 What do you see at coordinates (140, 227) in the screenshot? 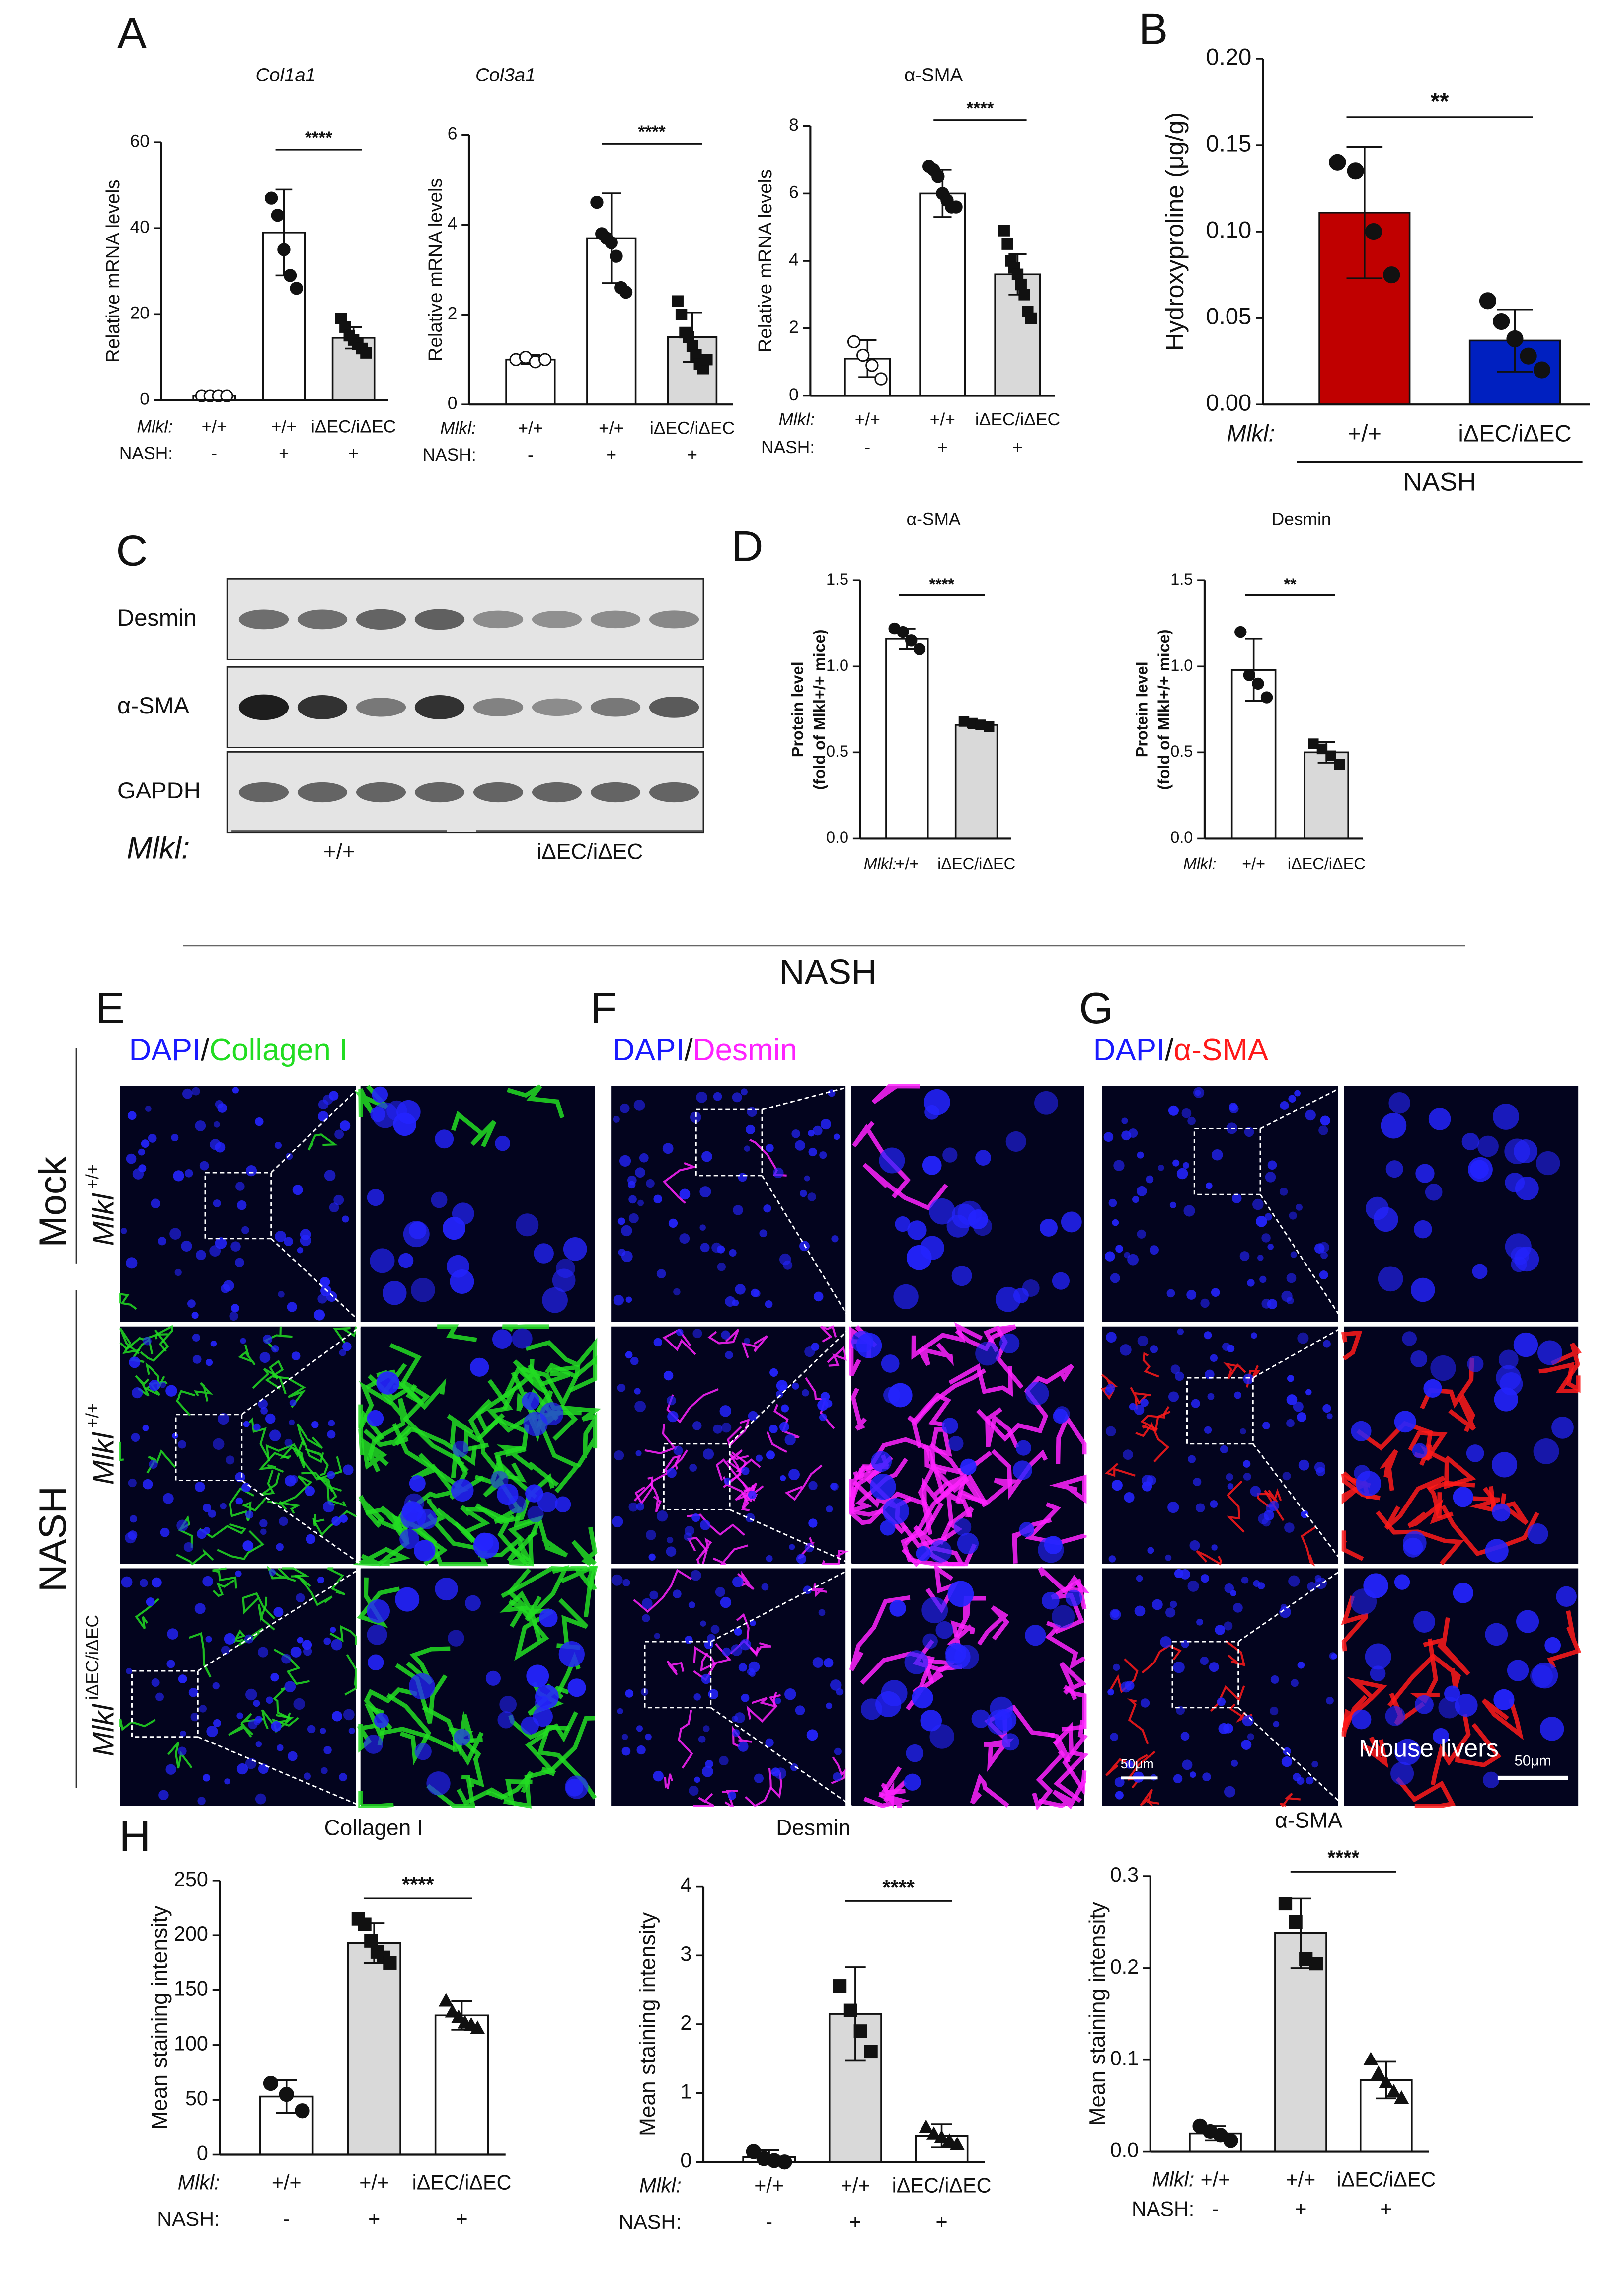
I see `y-tick-label: 40` at bounding box center [140, 227].